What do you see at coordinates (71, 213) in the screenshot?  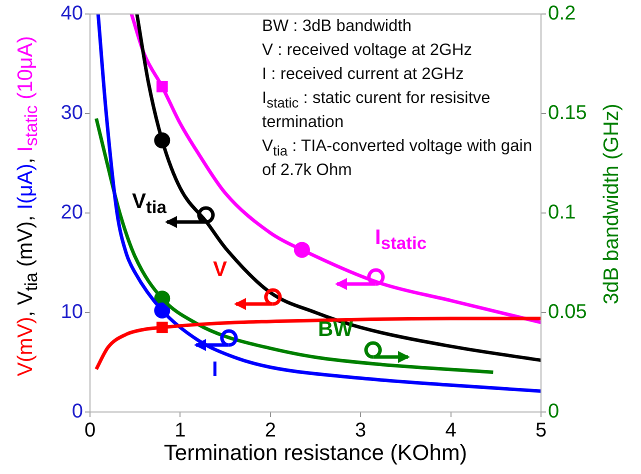 I see `y-tick-label: 20` at bounding box center [71, 213].